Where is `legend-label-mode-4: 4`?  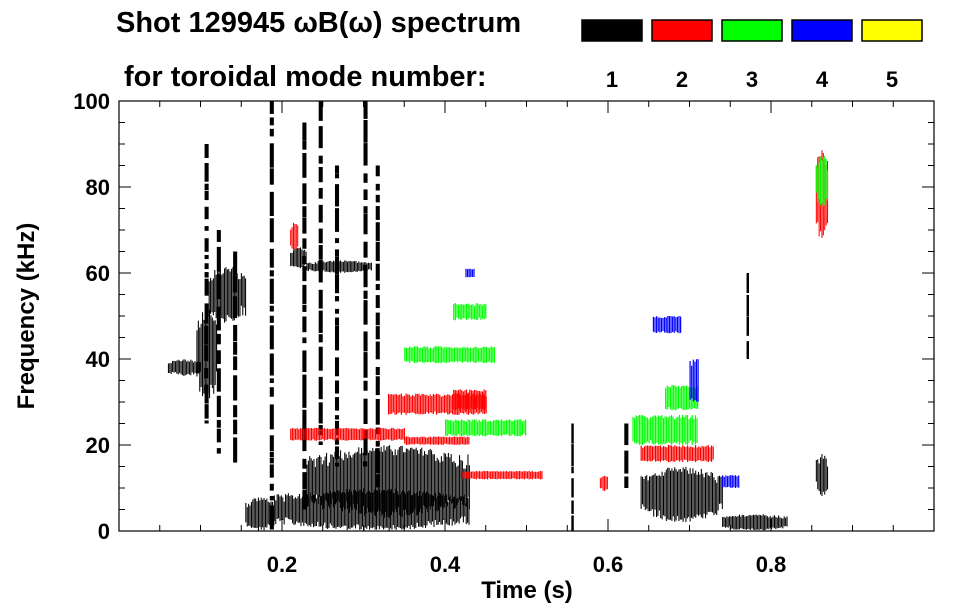 legend-label-mode-4: 4 is located at coordinates (822, 79).